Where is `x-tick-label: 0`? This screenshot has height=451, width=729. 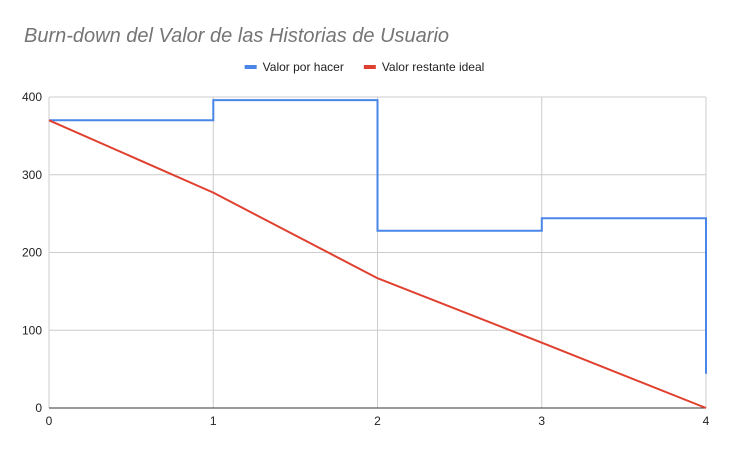 x-tick-label: 0 is located at coordinates (49, 421).